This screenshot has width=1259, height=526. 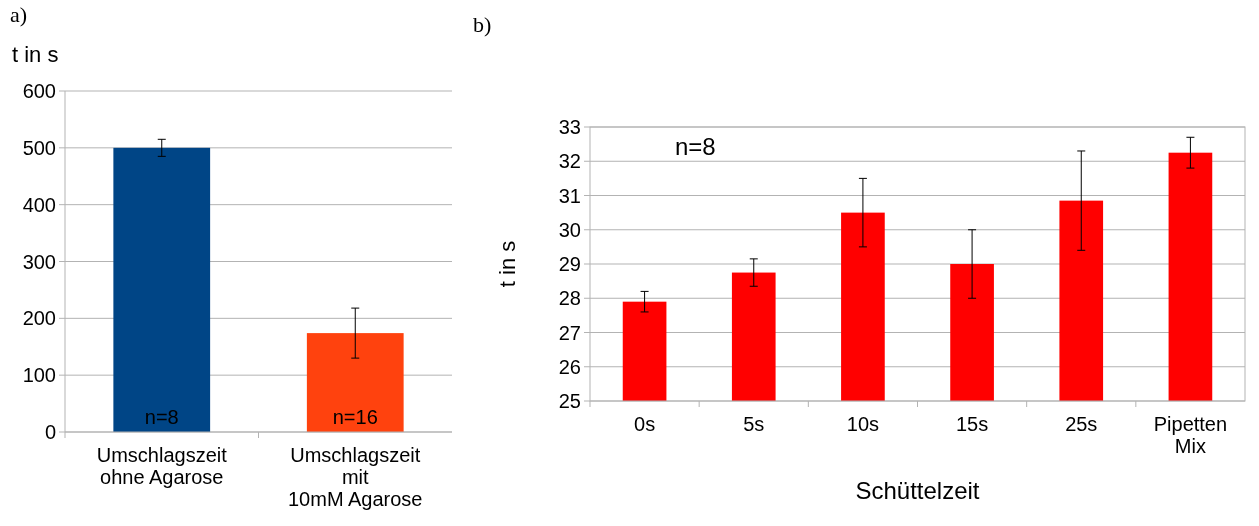 I want to click on x-tick-label: Umschlagszeit ohne Agarose, so click(x=162, y=466).